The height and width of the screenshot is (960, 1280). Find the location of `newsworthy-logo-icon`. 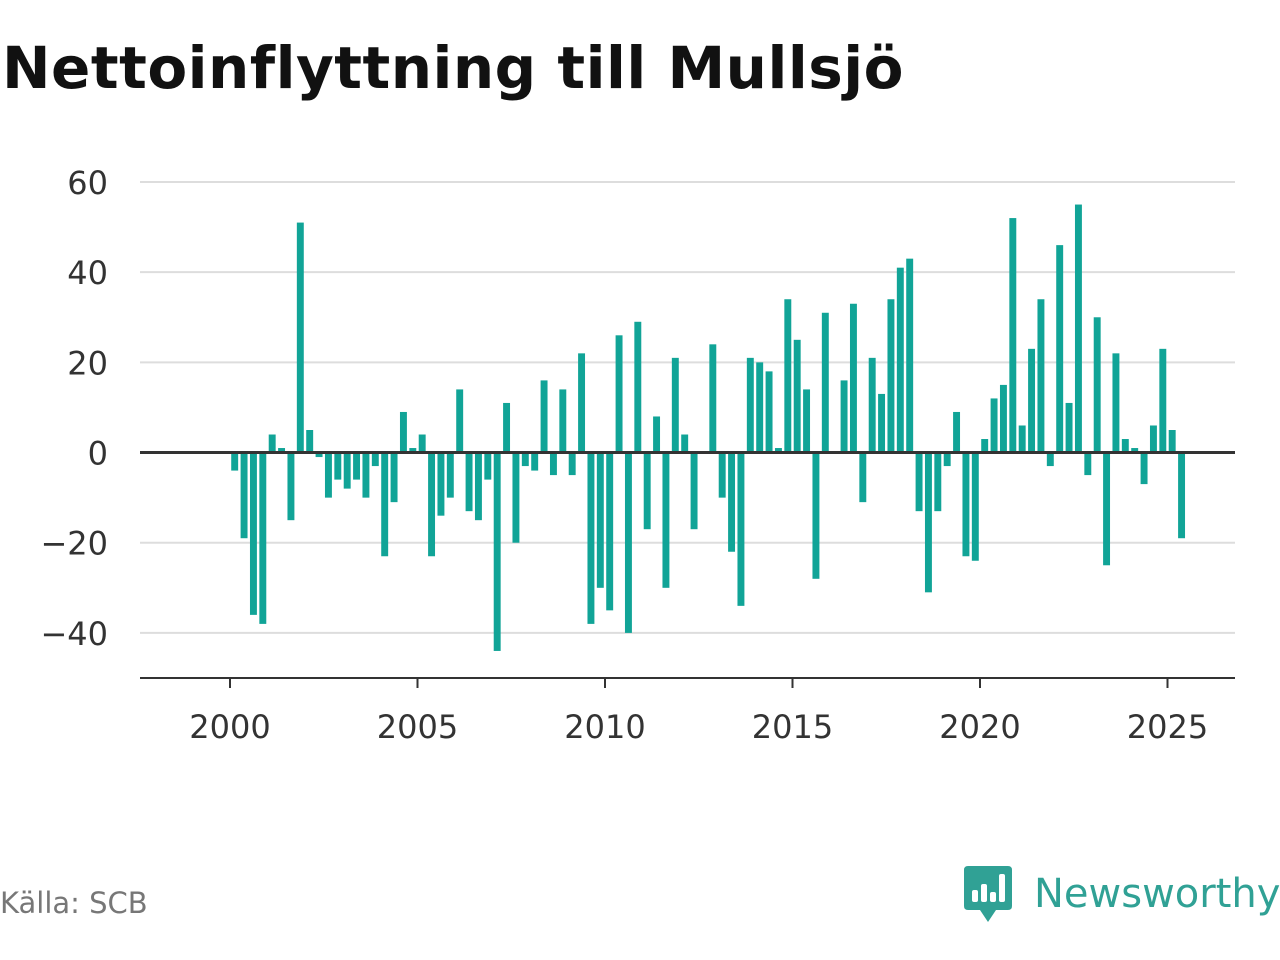

newsworthy-logo-icon is located at coordinates (988, 894).